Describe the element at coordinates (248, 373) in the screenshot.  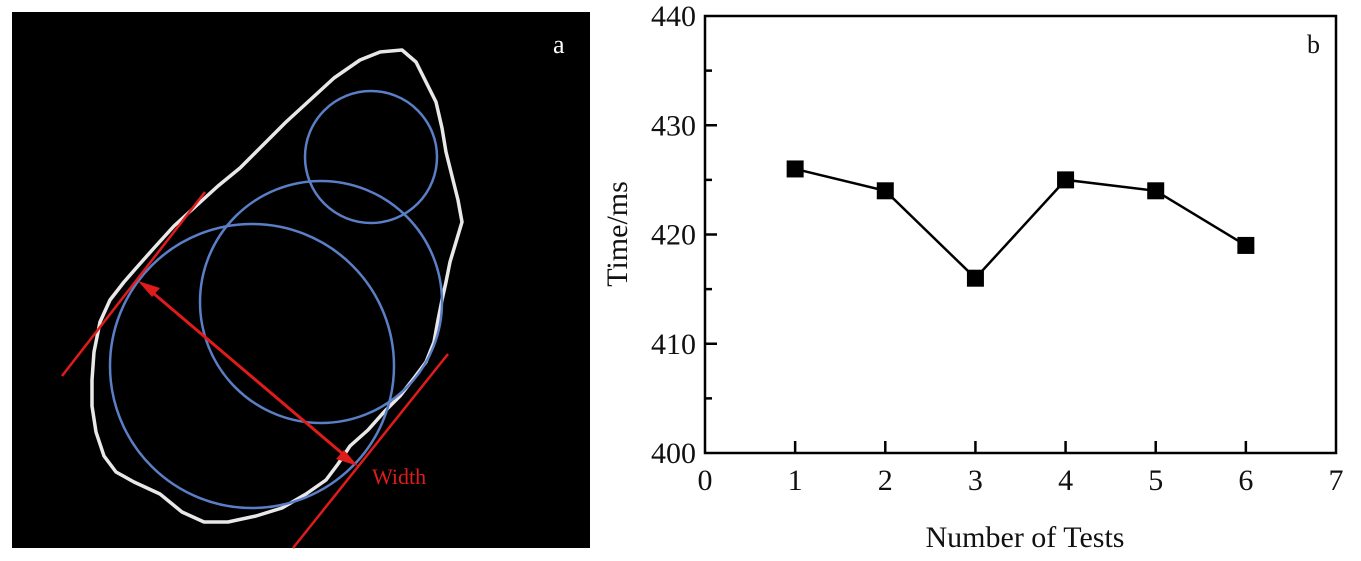
I see `width-arrow` at that location.